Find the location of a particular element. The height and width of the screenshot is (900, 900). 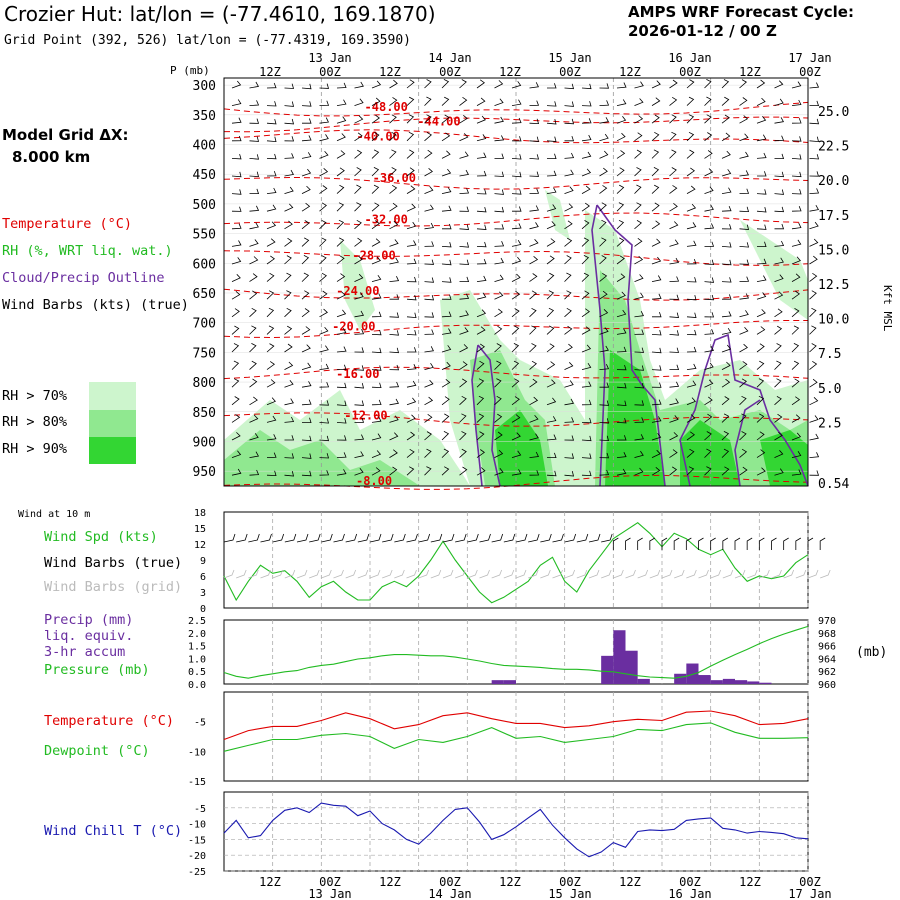

cloud-outline is located at coordinates (628, 345).